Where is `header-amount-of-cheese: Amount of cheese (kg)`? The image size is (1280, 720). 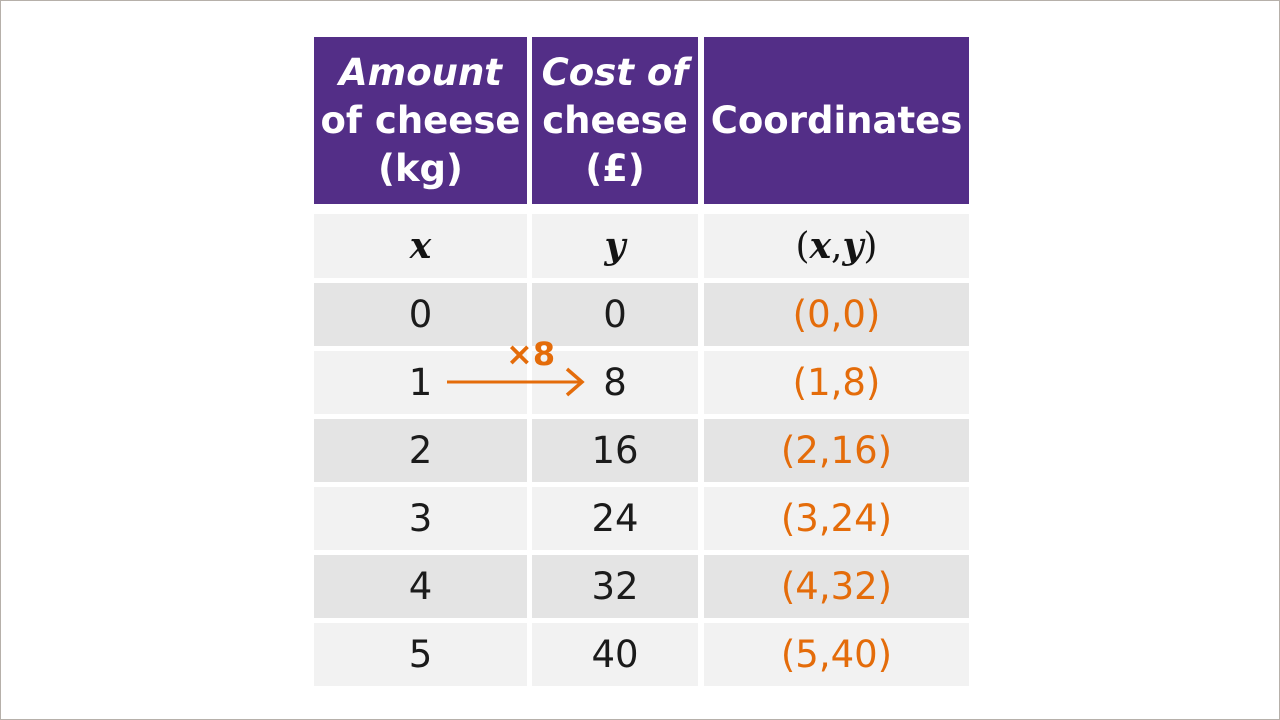
header-amount-of-cheese: Amount of cheese (kg) is located at coordinates (420, 120).